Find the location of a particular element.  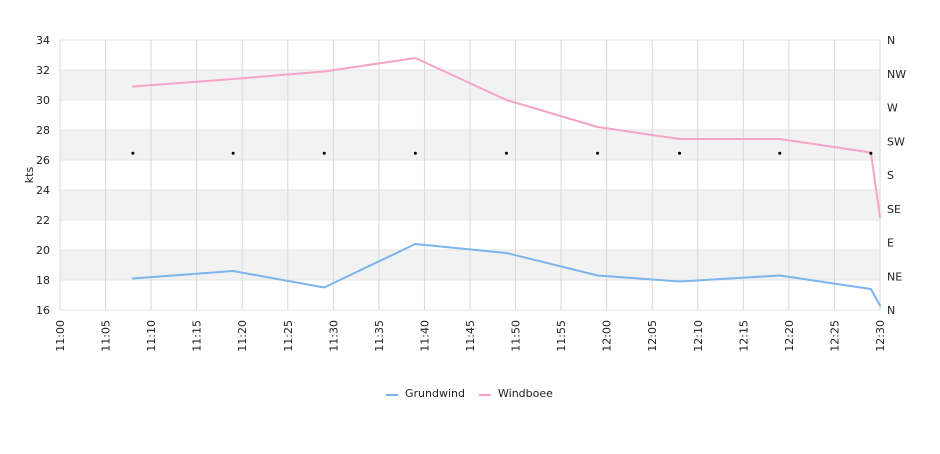

x-tick-label: 11:25 is located at coordinates (288, 336).